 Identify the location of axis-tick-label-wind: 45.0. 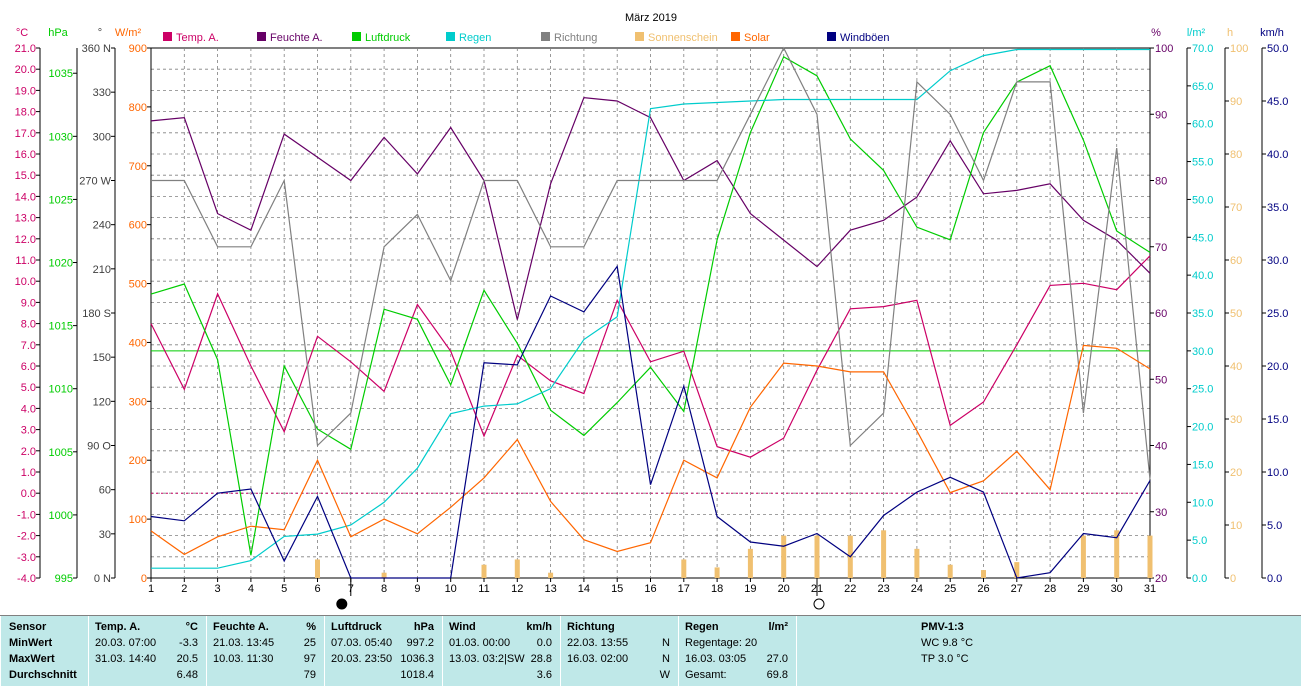
(1277, 102).